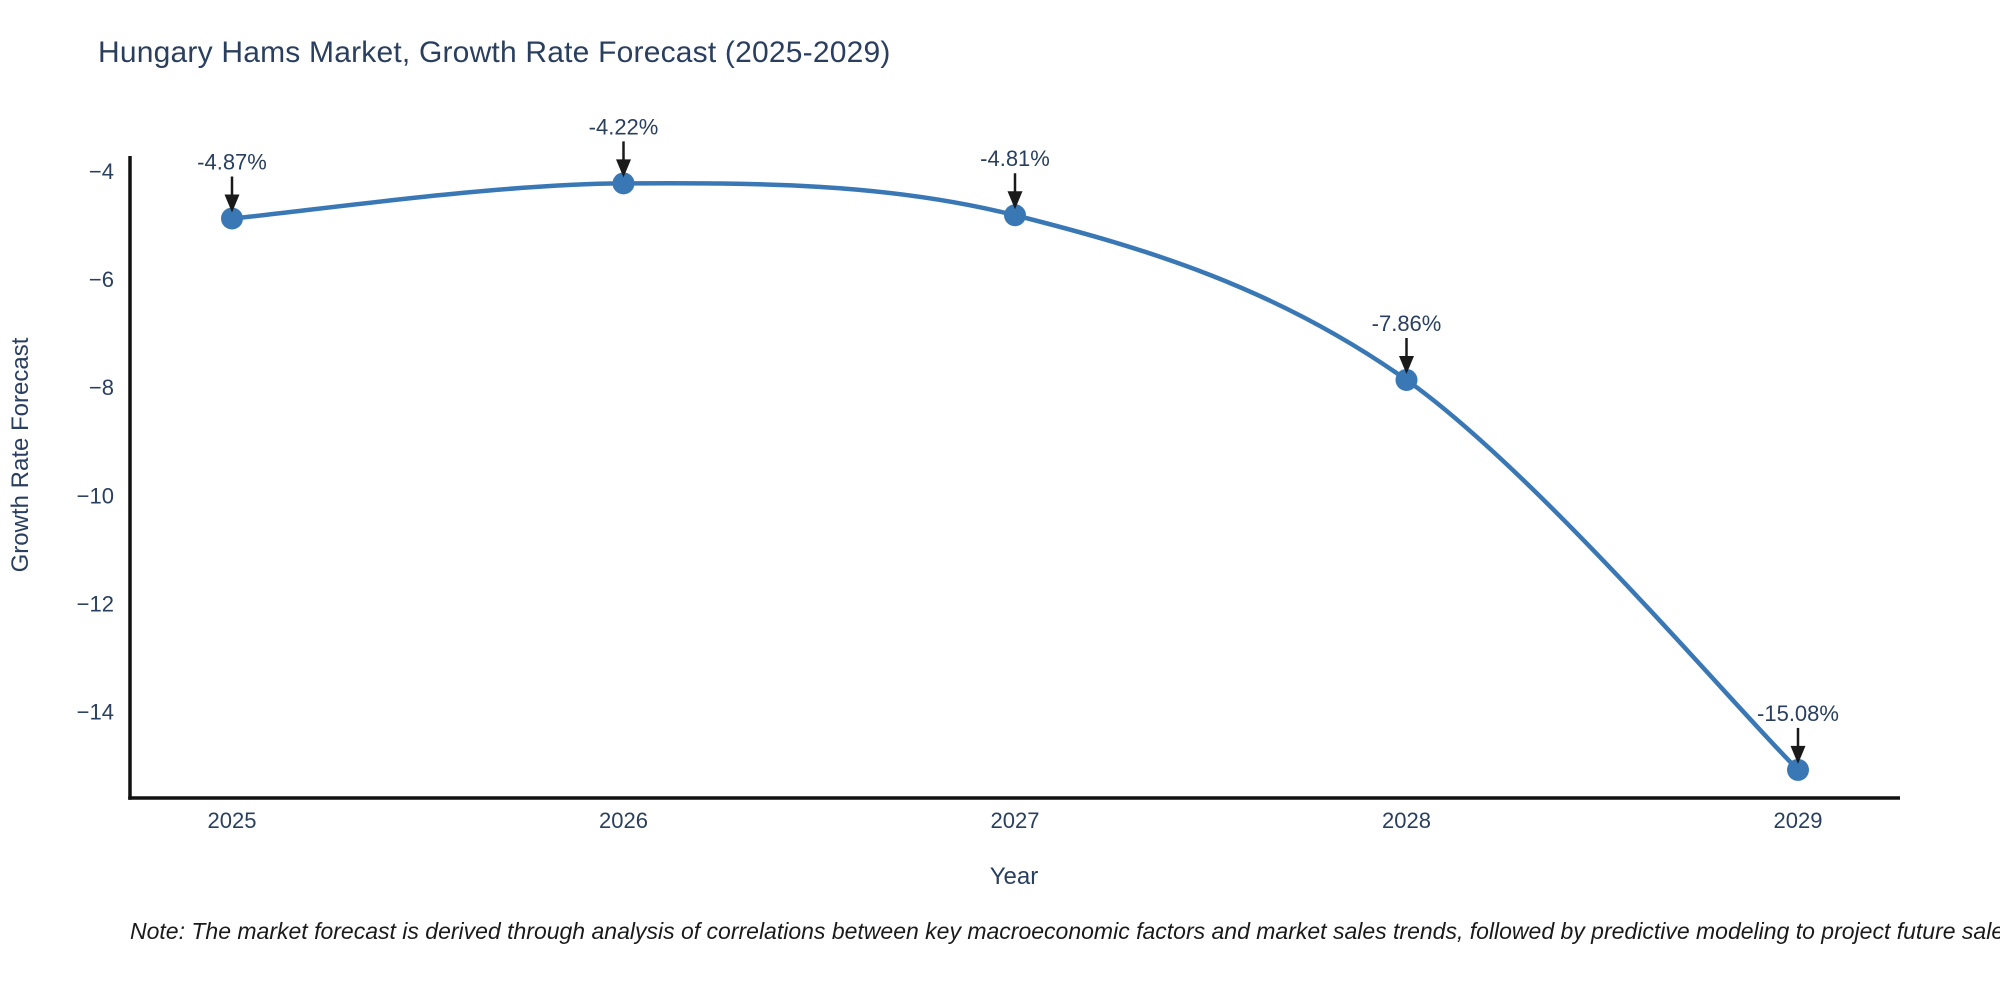 This screenshot has height=1000, width=2000. Describe the element at coordinates (101, 279) in the screenshot. I see `y-tick-label: −6` at that location.